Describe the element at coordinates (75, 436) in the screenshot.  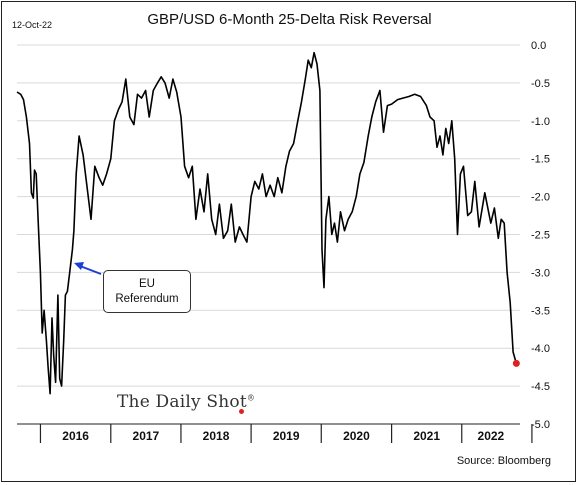
I see `x-tick-label: 2016` at that location.